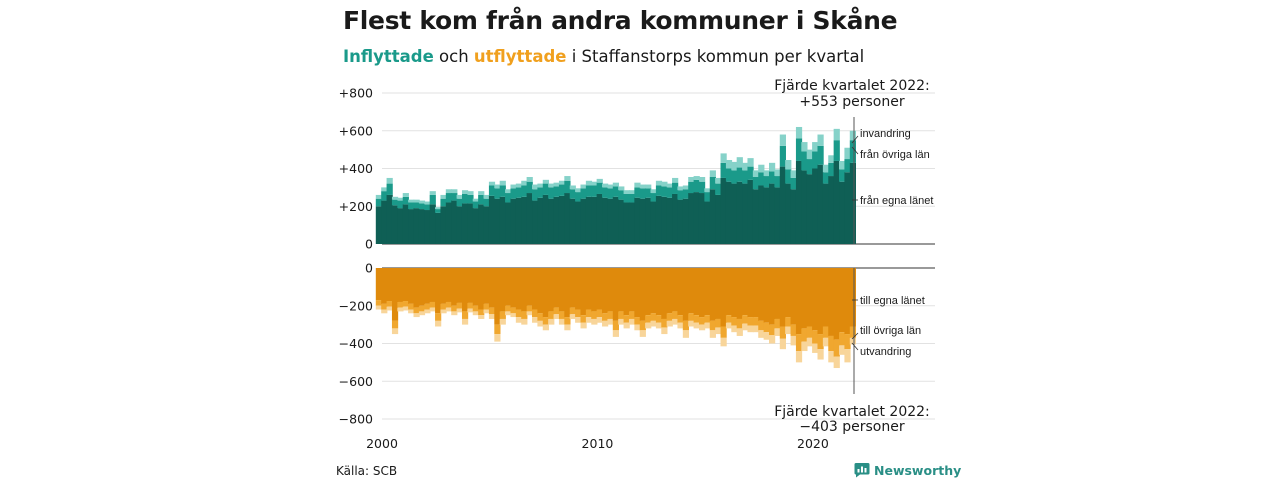  I want to click on leader-invandring, so click(855, 139).